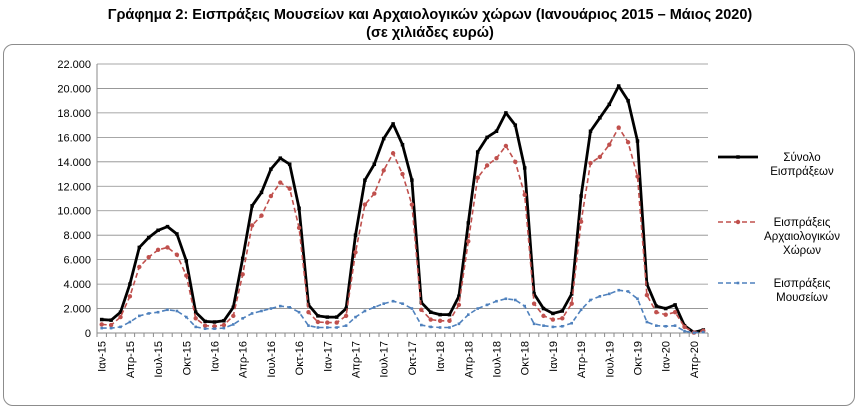 This screenshot has height=415, width=860. What do you see at coordinates (272, 359) in the screenshot?
I see `x-tick-label: Ιουλ-16` at bounding box center [272, 359].